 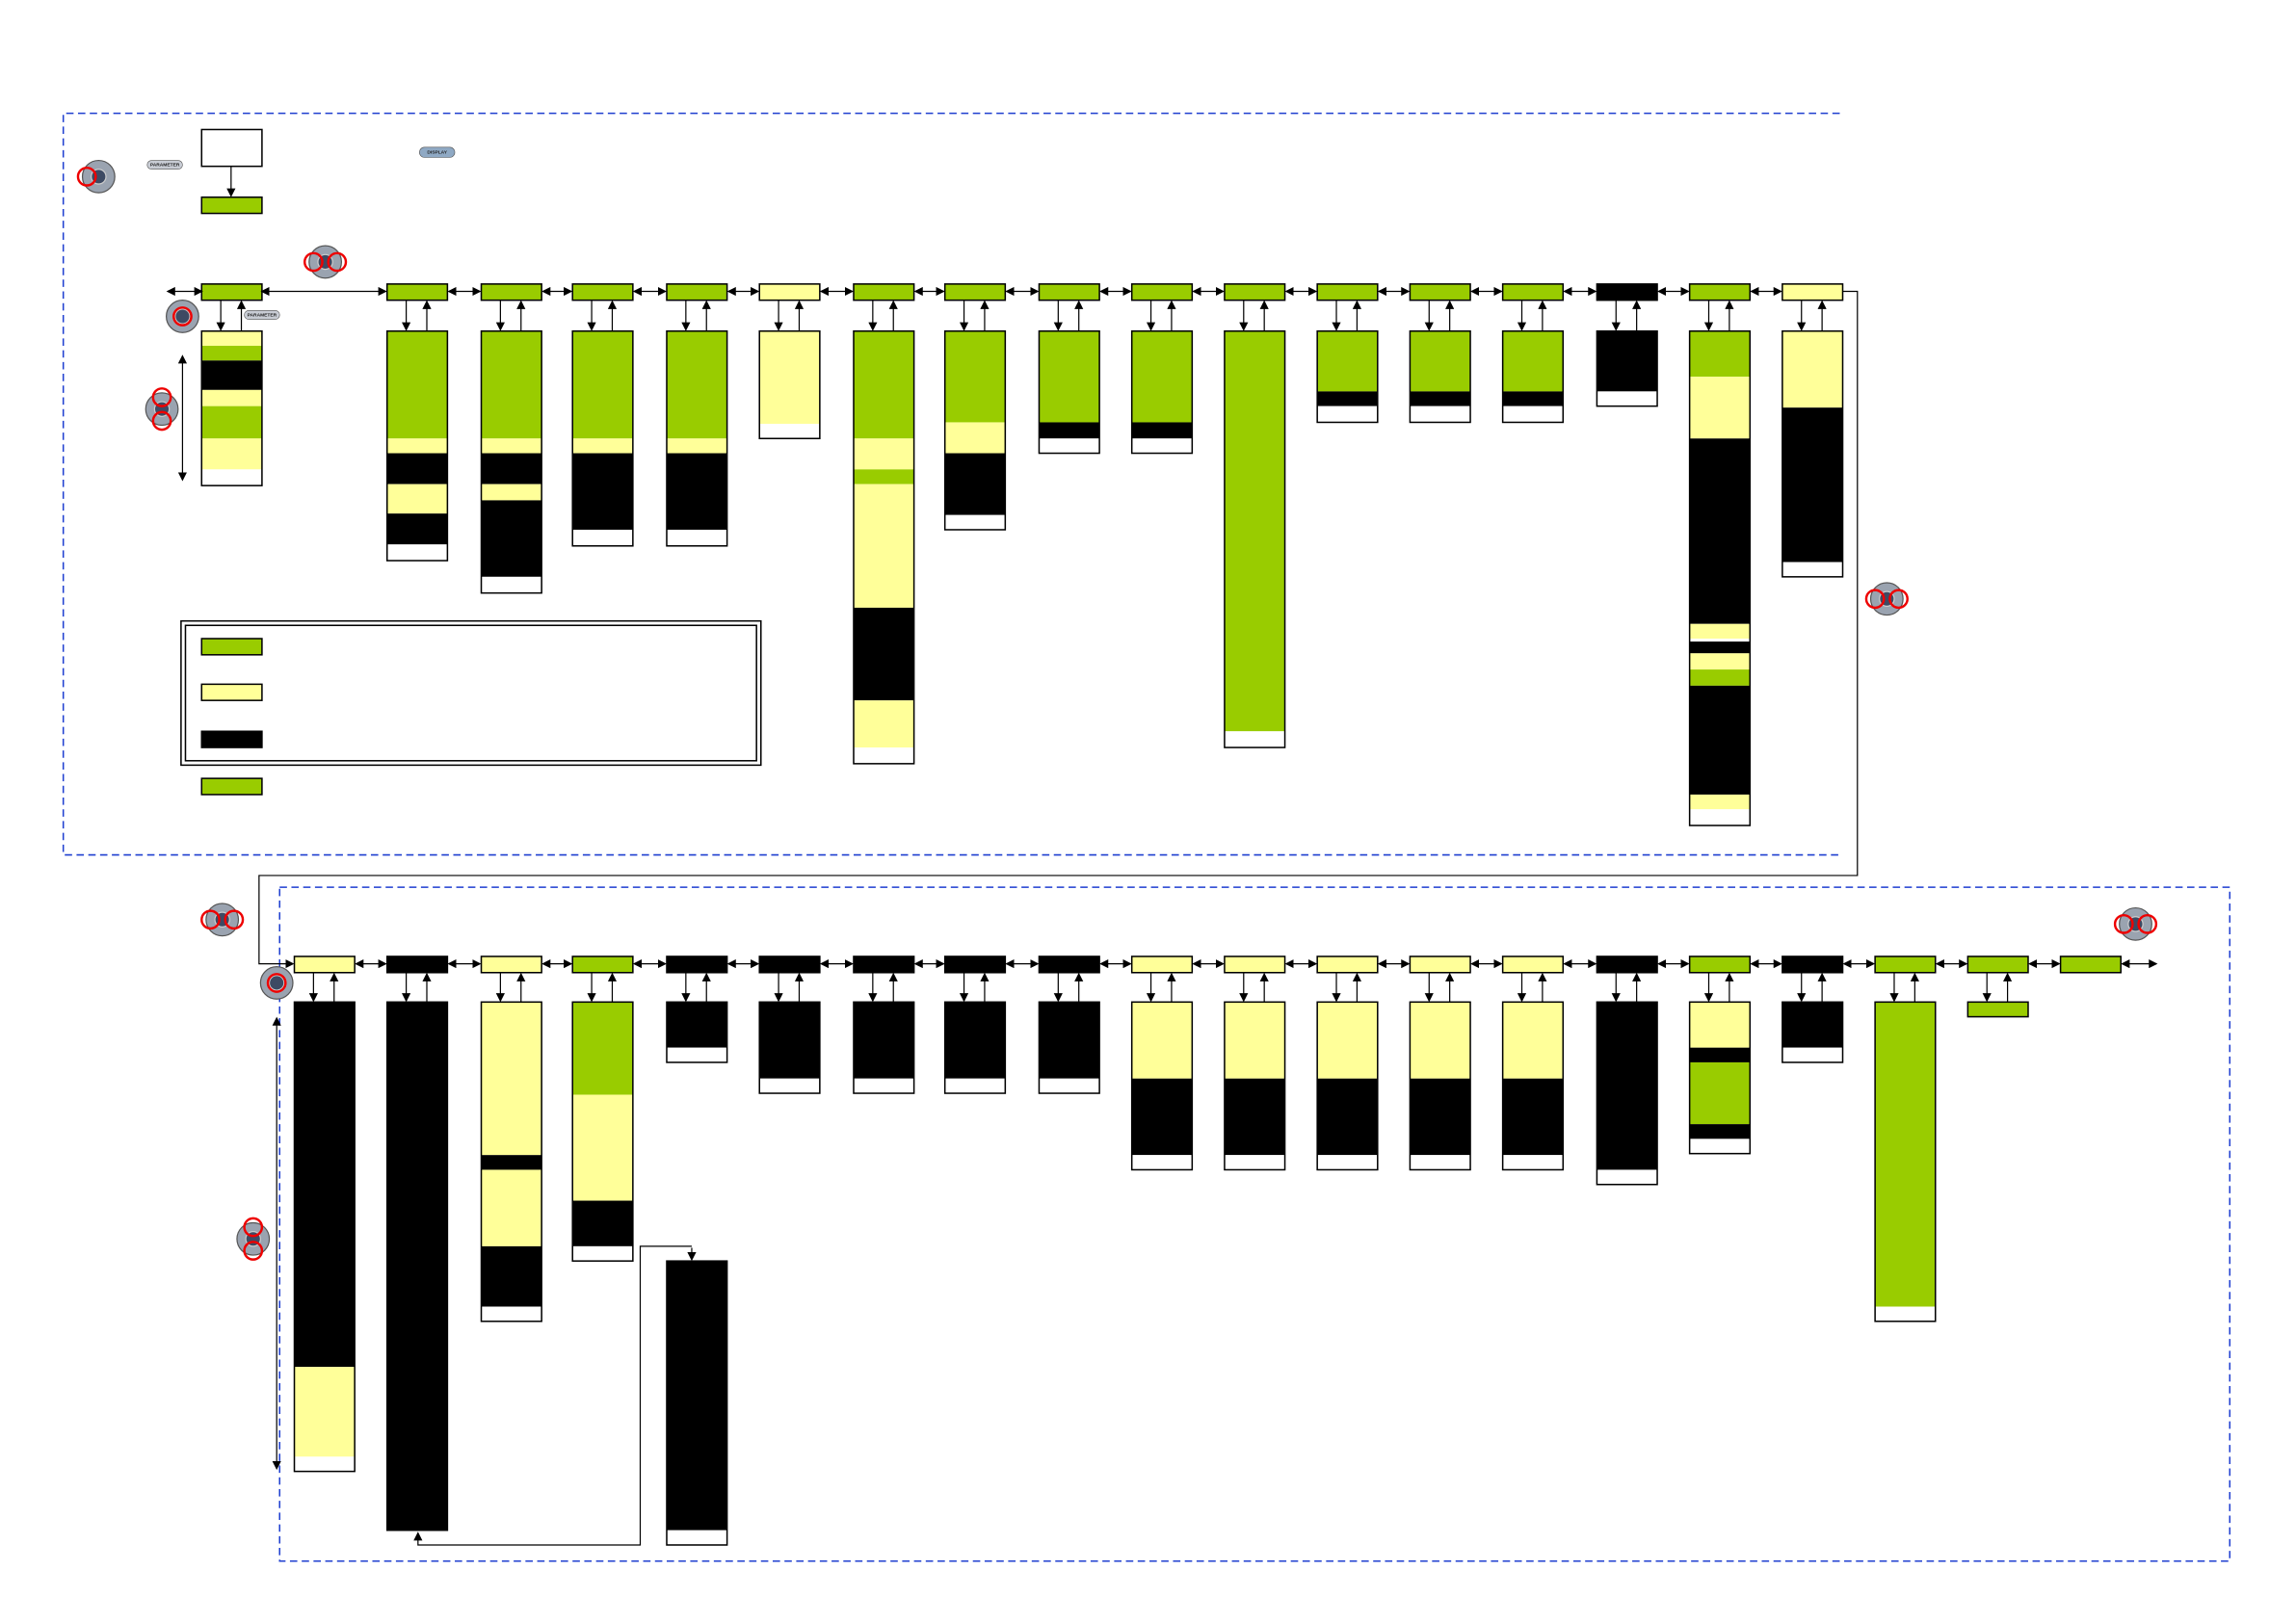 What do you see at coordinates (438, 152) in the screenshot?
I see `display-button` at bounding box center [438, 152].